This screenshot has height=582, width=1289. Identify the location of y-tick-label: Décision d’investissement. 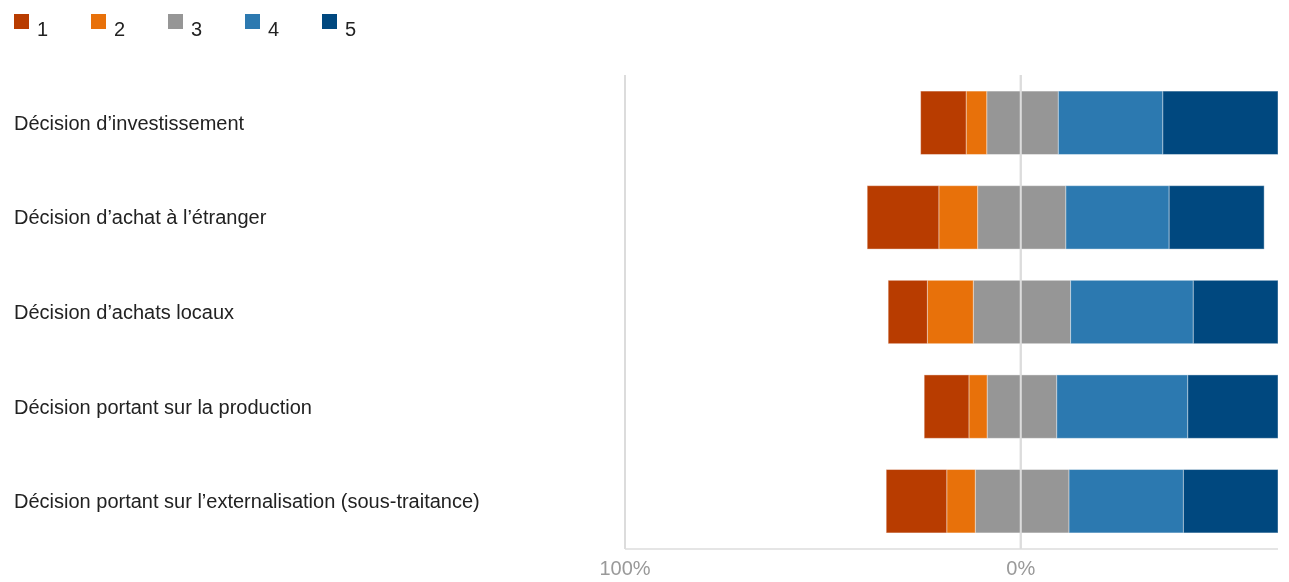
(129, 122).